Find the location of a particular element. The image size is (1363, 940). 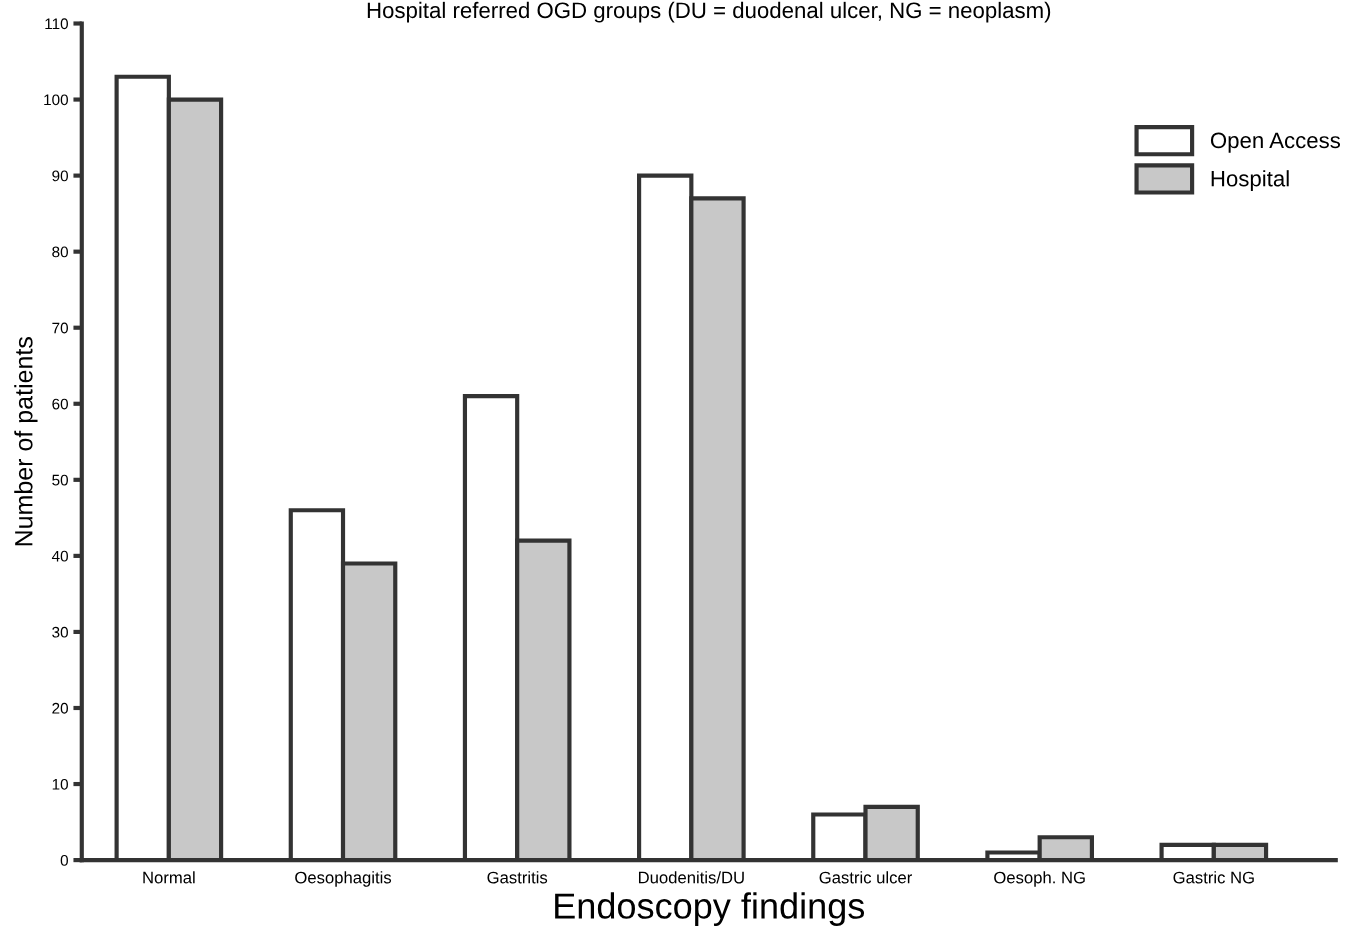

x-tick-label: Oesophagitis is located at coordinates (343, 879).